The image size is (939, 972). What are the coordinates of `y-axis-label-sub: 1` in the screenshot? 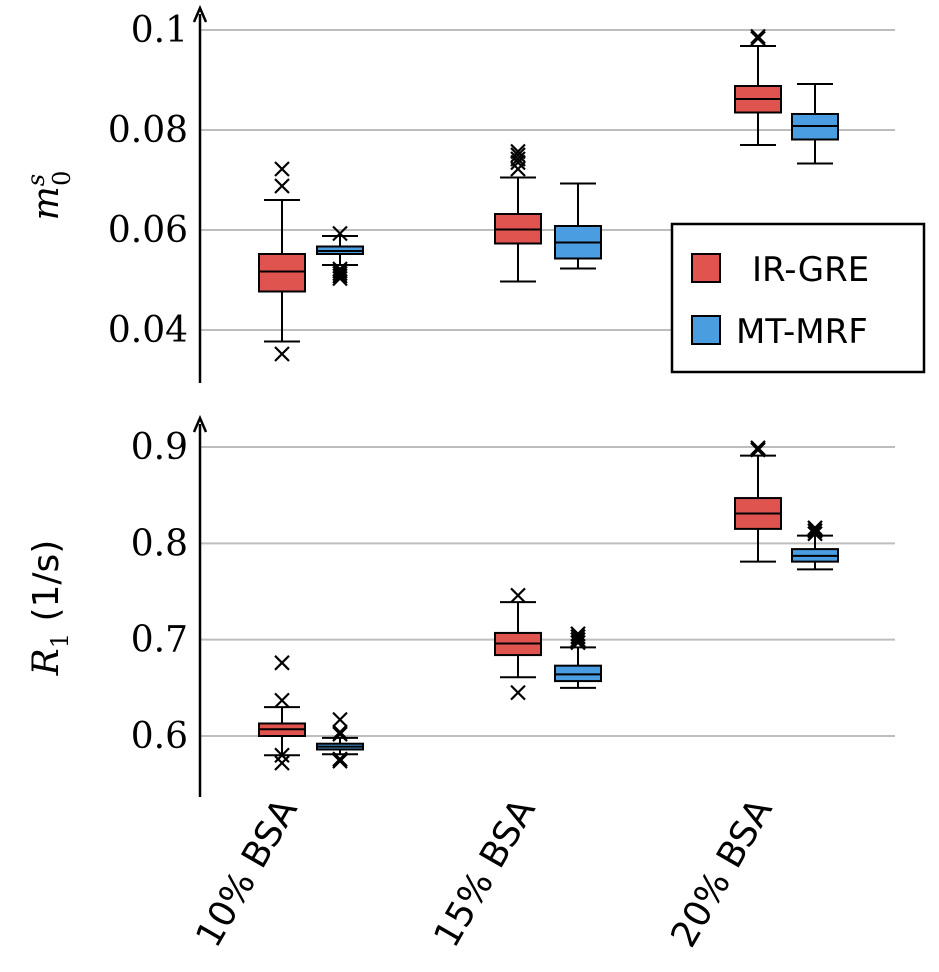 It's located at (60, 640).